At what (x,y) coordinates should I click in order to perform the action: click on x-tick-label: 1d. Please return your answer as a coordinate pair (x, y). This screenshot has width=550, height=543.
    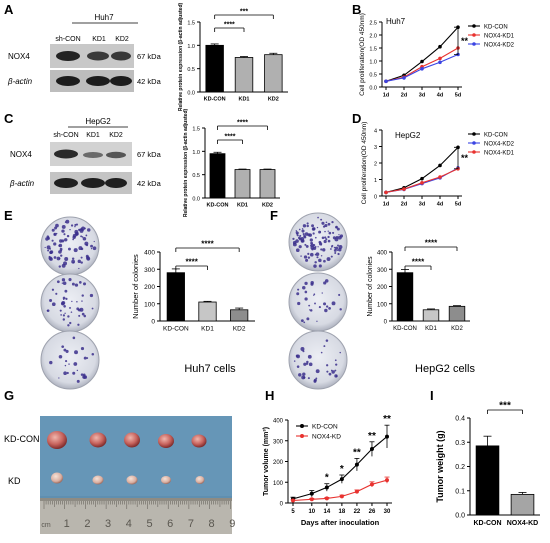
    Looking at the image, I should click on (386, 205).